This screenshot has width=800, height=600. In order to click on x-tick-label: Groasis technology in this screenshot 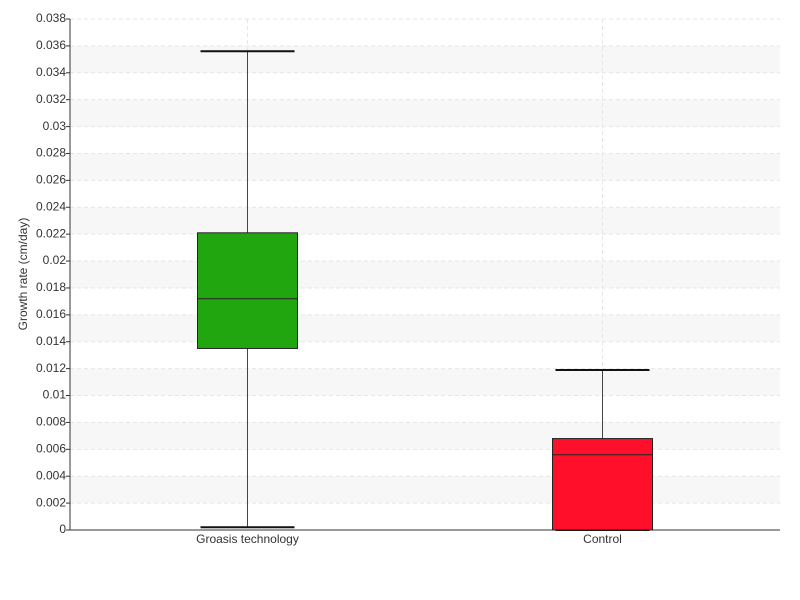, I will do `click(247, 539)`.